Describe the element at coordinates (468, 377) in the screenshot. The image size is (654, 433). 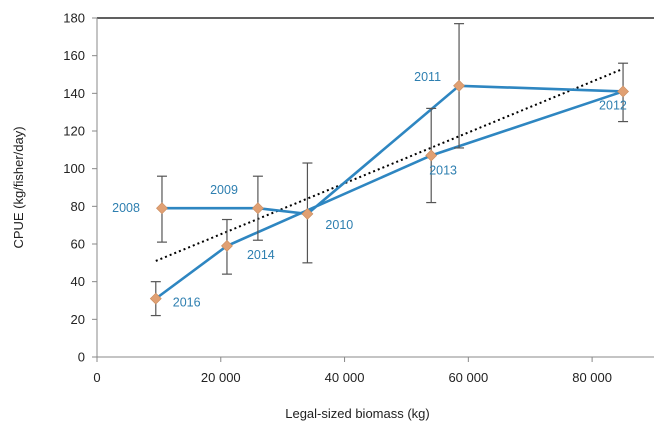
I see `x-tick-label: 60 000` at that location.